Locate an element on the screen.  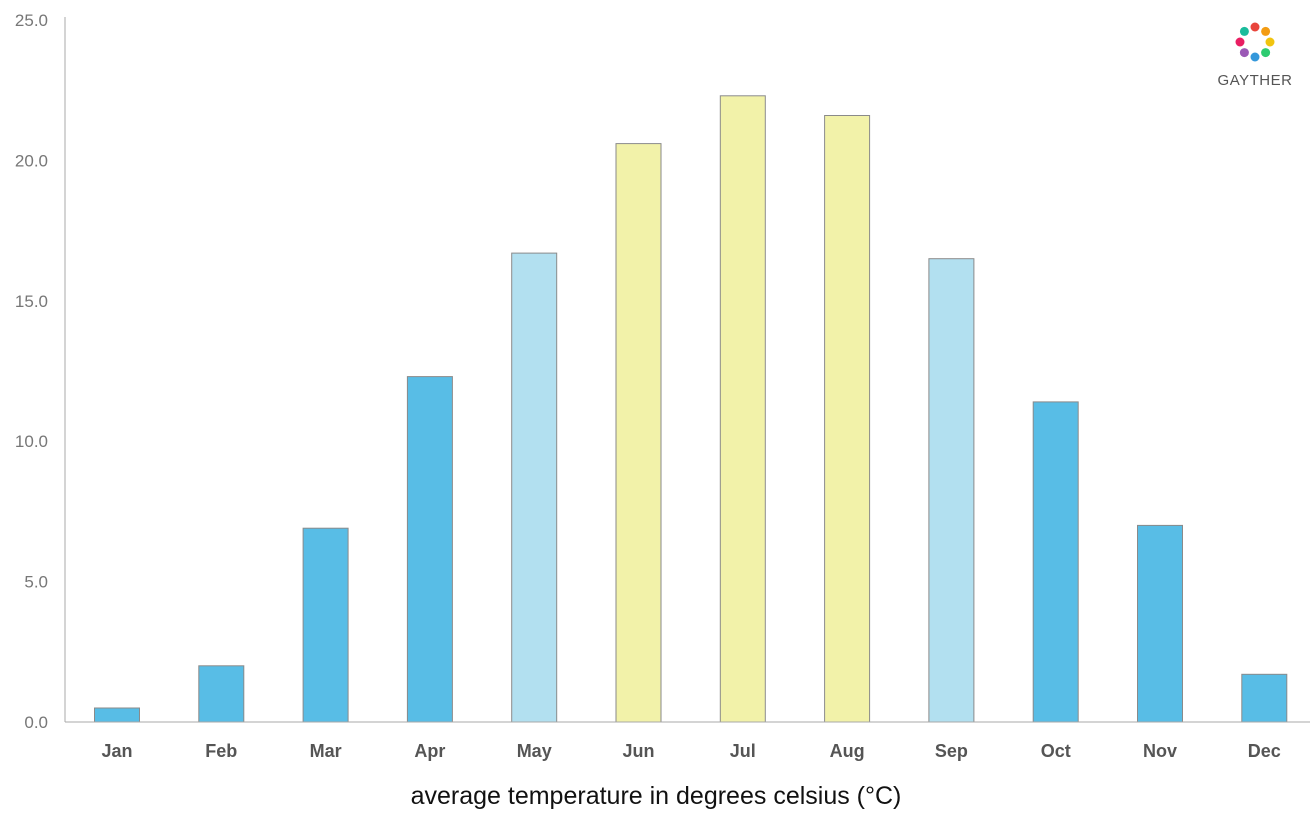
y-tick-label: 25.0 is located at coordinates (31, 20).